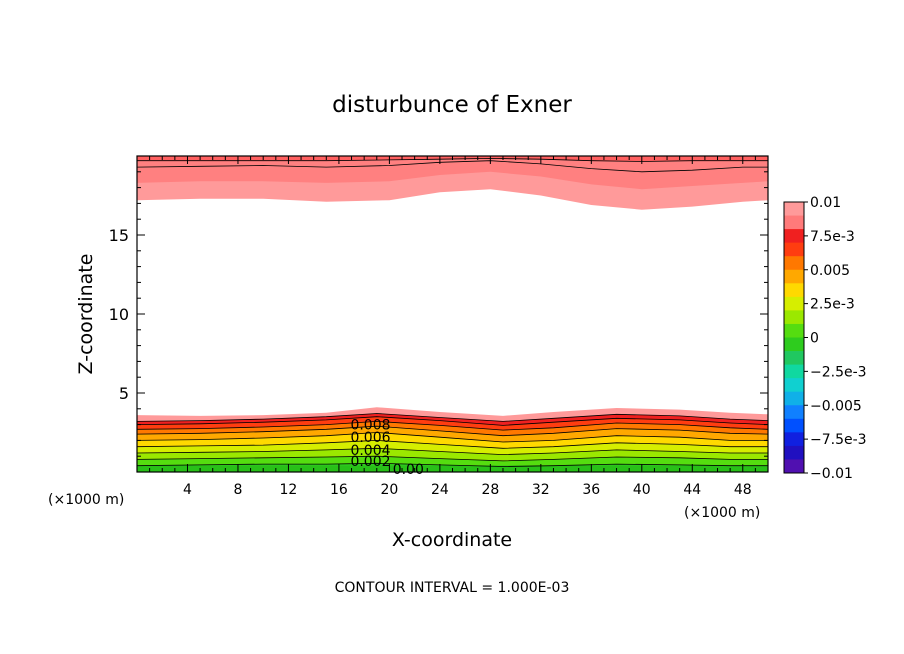  I want to click on colorbar-label: −7.5e-3, so click(838, 440).